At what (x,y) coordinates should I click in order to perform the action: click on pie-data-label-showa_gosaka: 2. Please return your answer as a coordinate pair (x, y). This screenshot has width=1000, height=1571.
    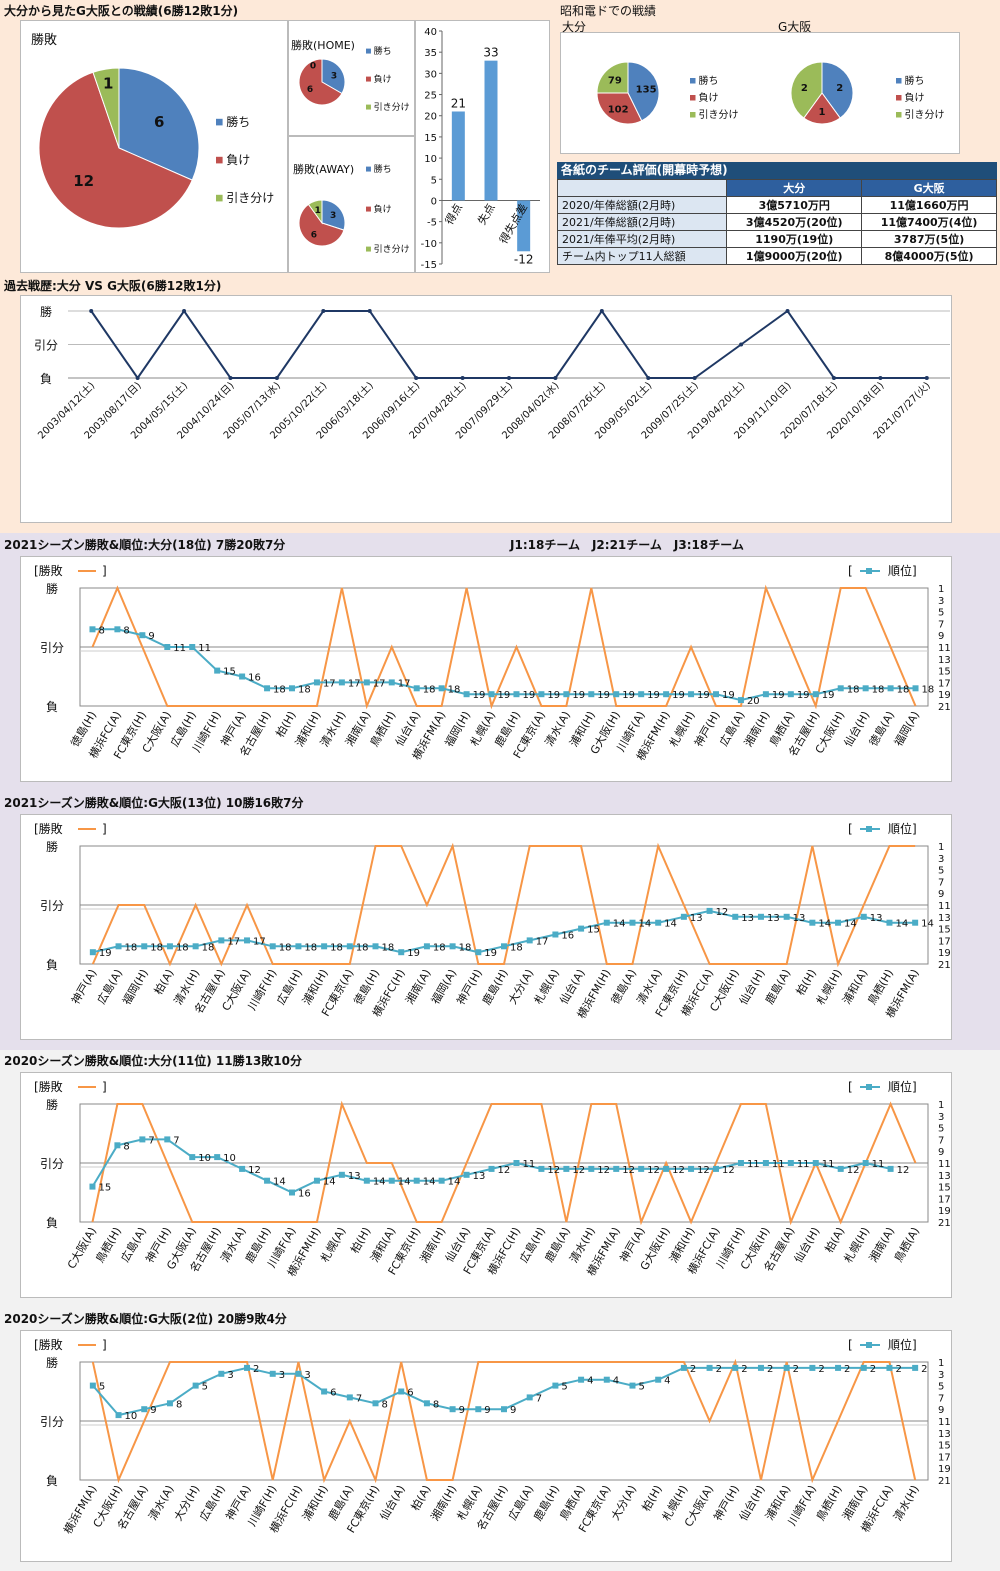
    Looking at the image, I should click on (839, 88).